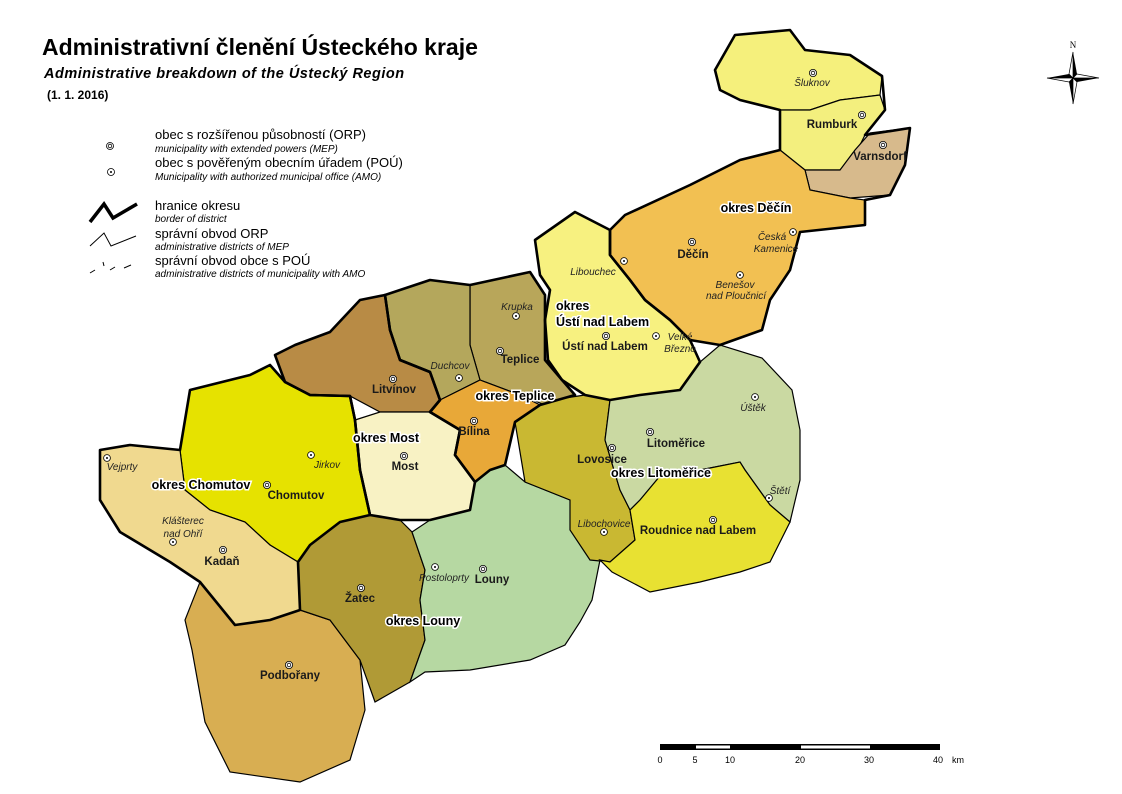 The height and width of the screenshot is (794, 1122). What do you see at coordinates (279, 162) in the screenshot?
I see `legend-pou-cz: obec s pověřeným obecním úřadem (POÚ)` at bounding box center [279, 162].